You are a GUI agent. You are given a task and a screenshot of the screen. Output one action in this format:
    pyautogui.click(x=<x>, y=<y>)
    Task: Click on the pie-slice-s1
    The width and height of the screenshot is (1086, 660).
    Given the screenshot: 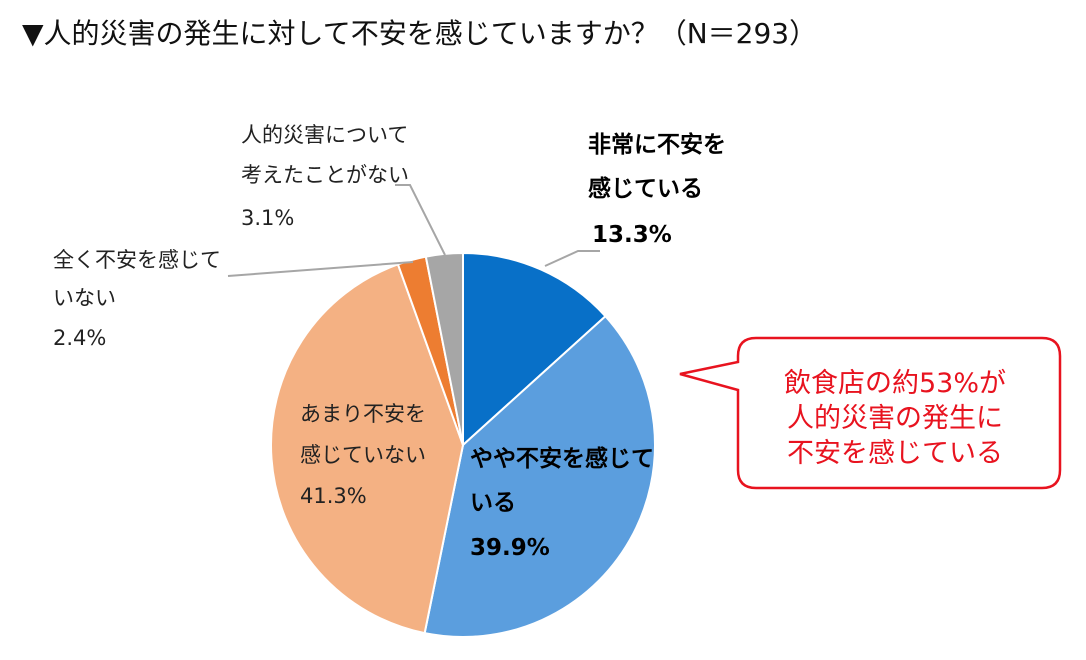 What is the action you would take?
    pyautogui.click(x=534, y=349)
    